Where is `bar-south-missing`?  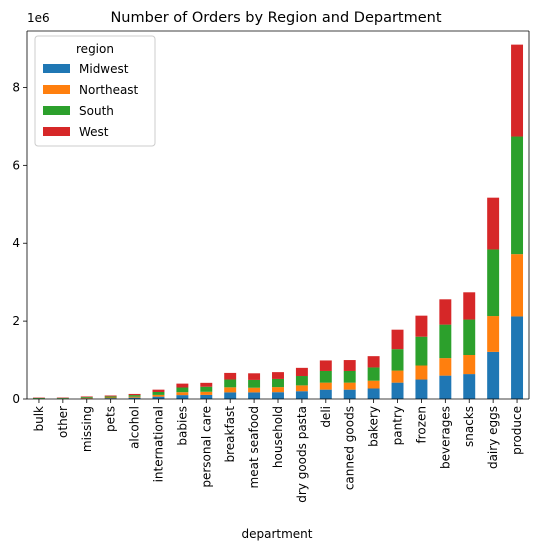 bar-south-missing is located at coordinates (86, 397).